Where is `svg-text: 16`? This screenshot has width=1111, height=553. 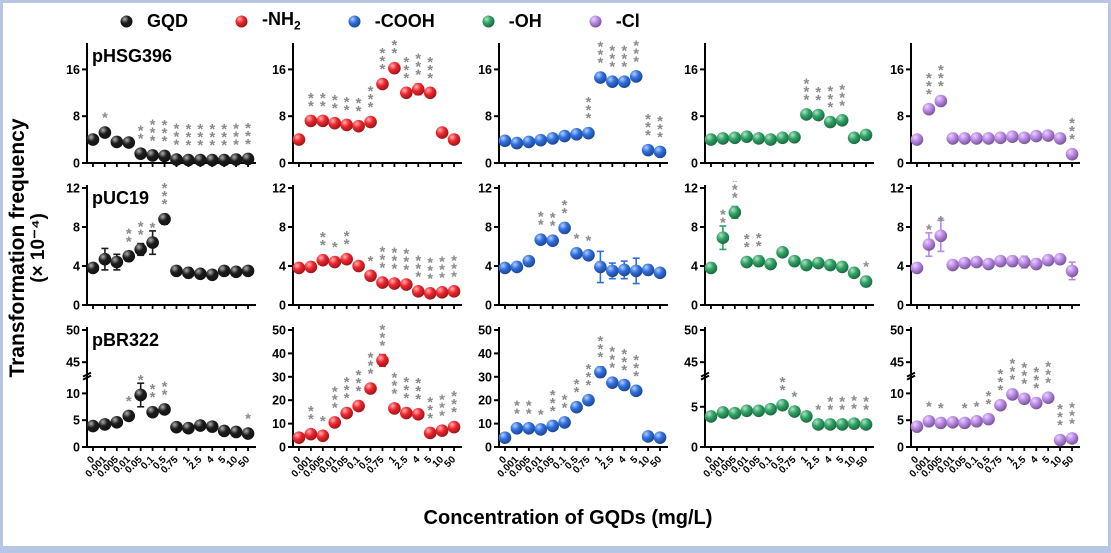
svg-text: 16 is located at coordinates (691, 70).